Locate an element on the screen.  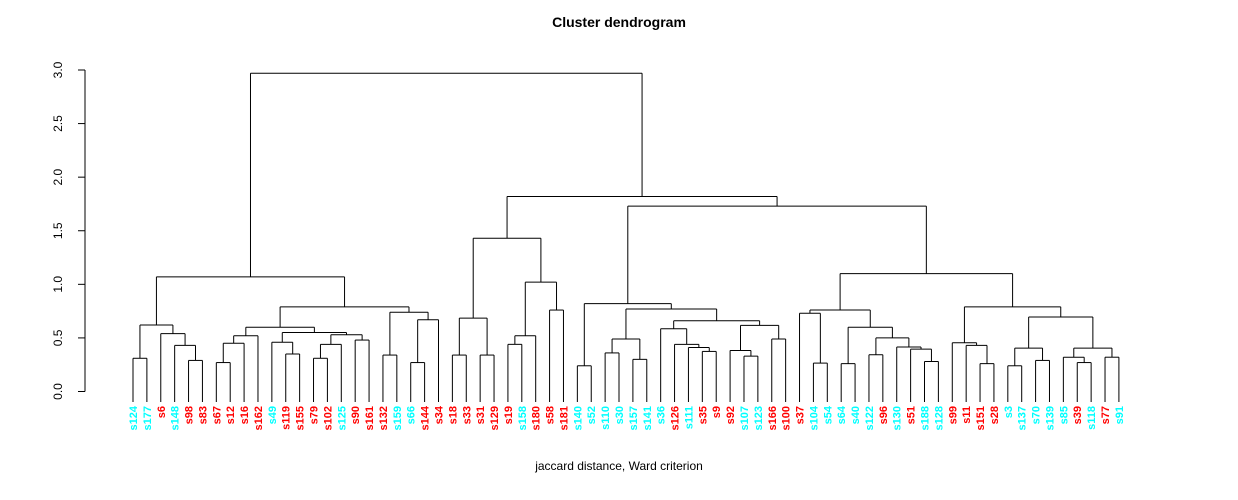
leaf-label: s85 is located at coordinates (1064, 415).